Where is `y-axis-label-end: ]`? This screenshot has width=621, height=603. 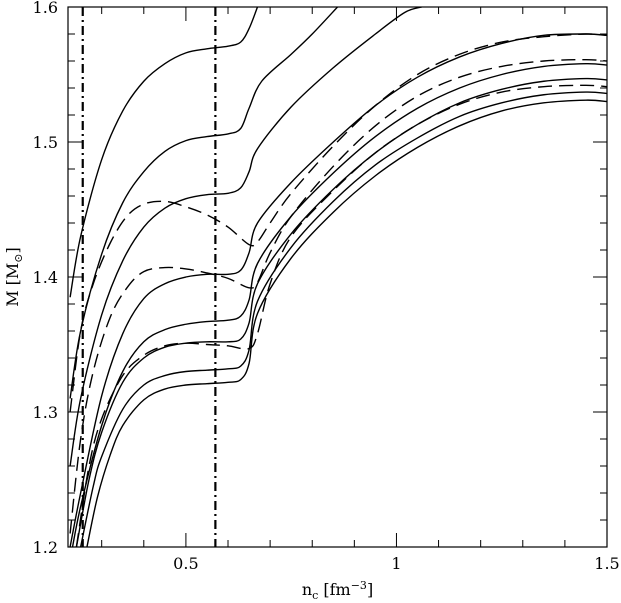 y-axis-label-end: ] is located at coordinates (12, 250).